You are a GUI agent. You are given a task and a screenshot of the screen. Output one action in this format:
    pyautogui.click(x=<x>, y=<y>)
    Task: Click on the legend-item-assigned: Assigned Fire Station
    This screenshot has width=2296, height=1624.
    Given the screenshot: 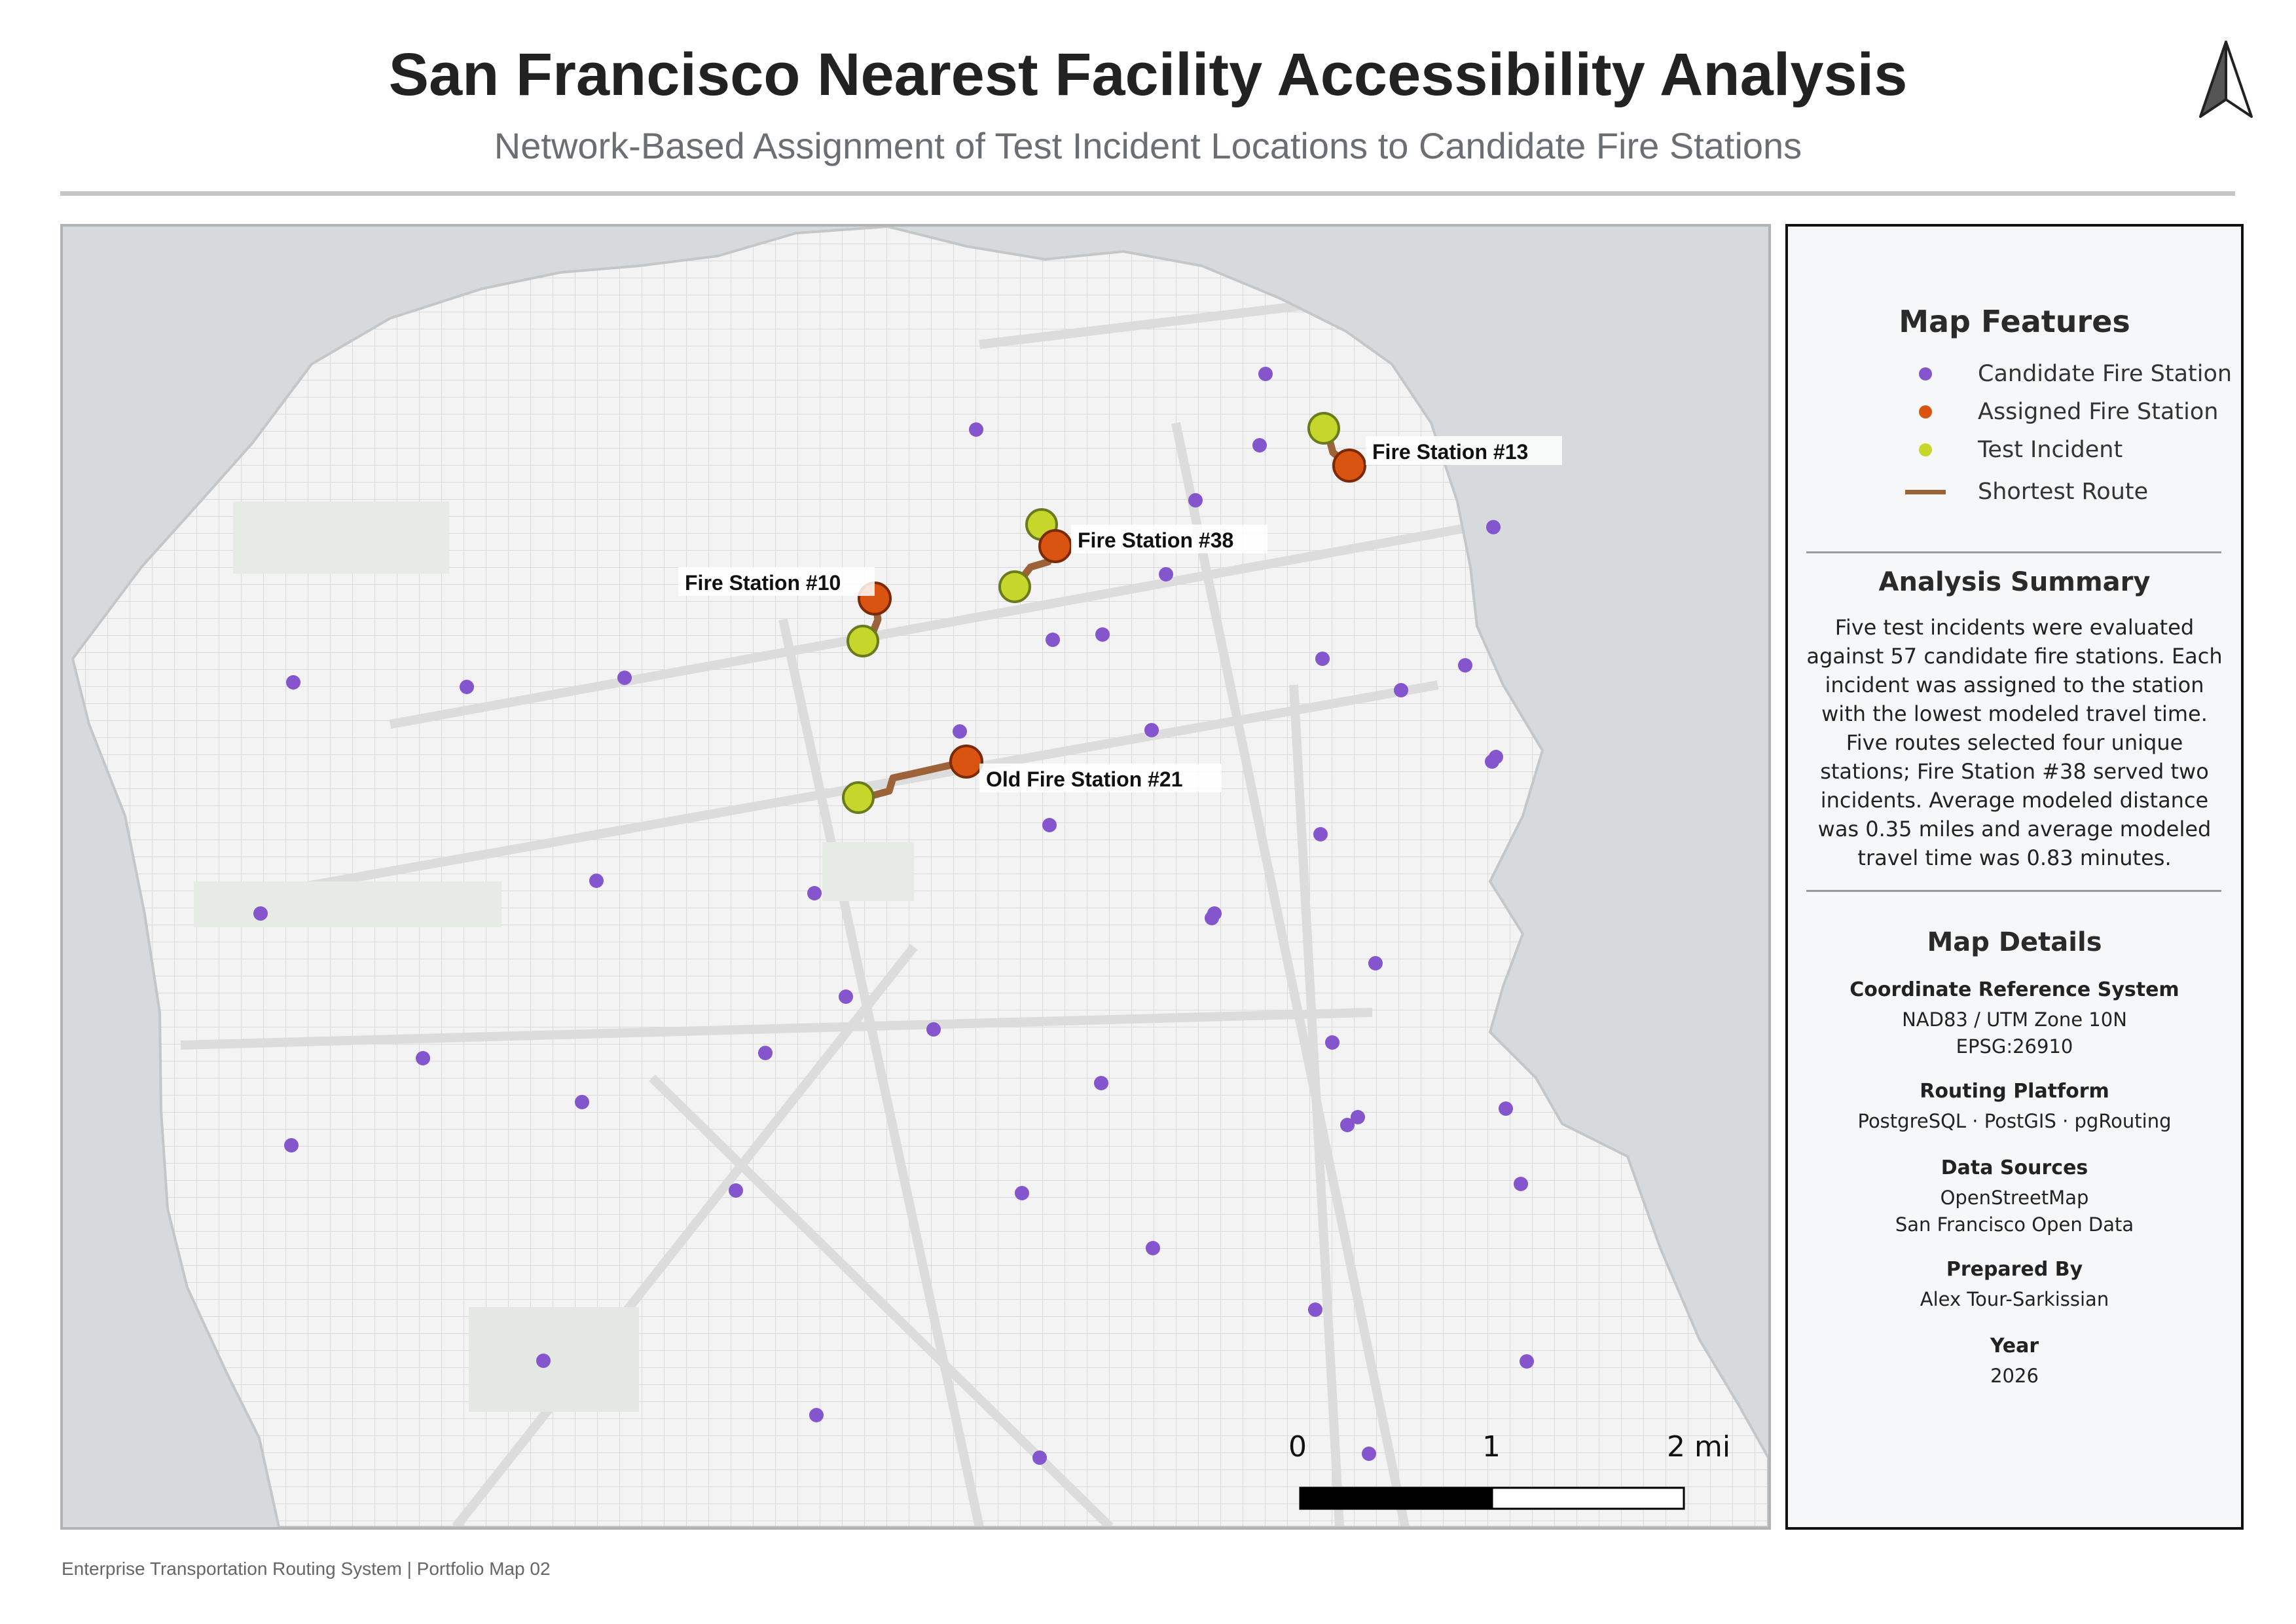 What is the action you would take?
    pyautogui.click(x=2058, y=412)
    